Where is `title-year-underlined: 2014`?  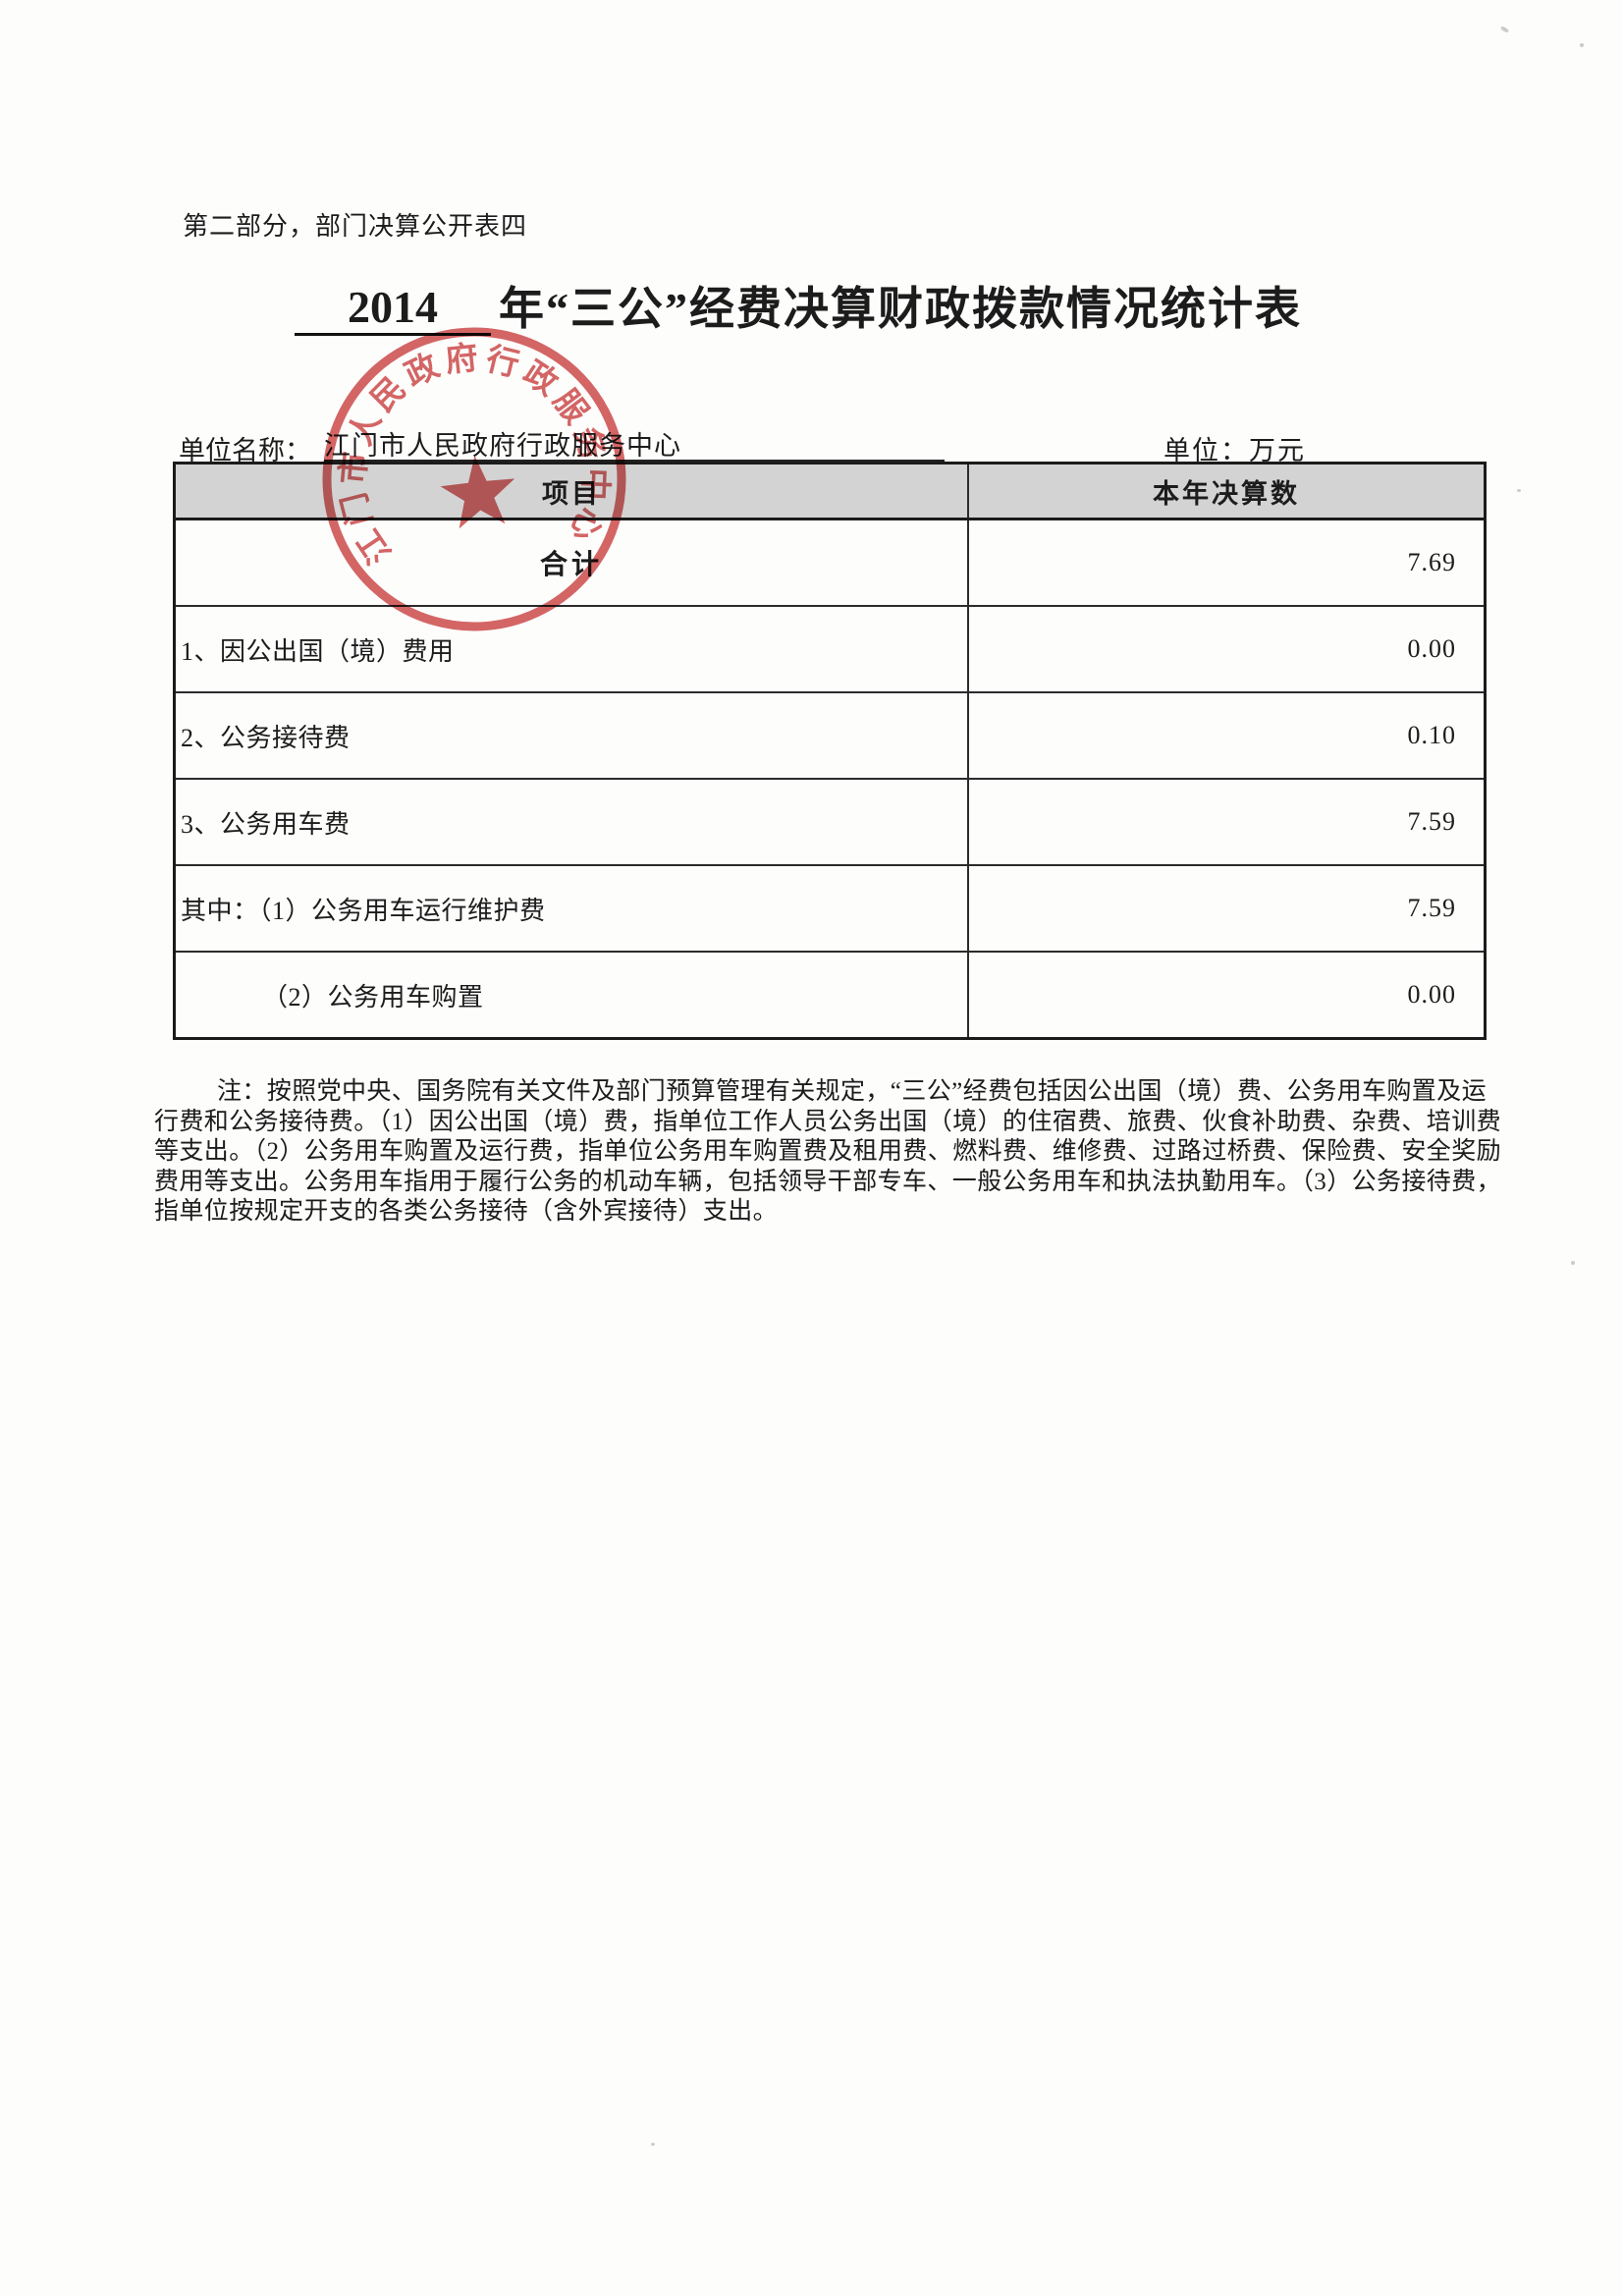 title-year-underlined: 2014 is located at coordinates (393, 309).